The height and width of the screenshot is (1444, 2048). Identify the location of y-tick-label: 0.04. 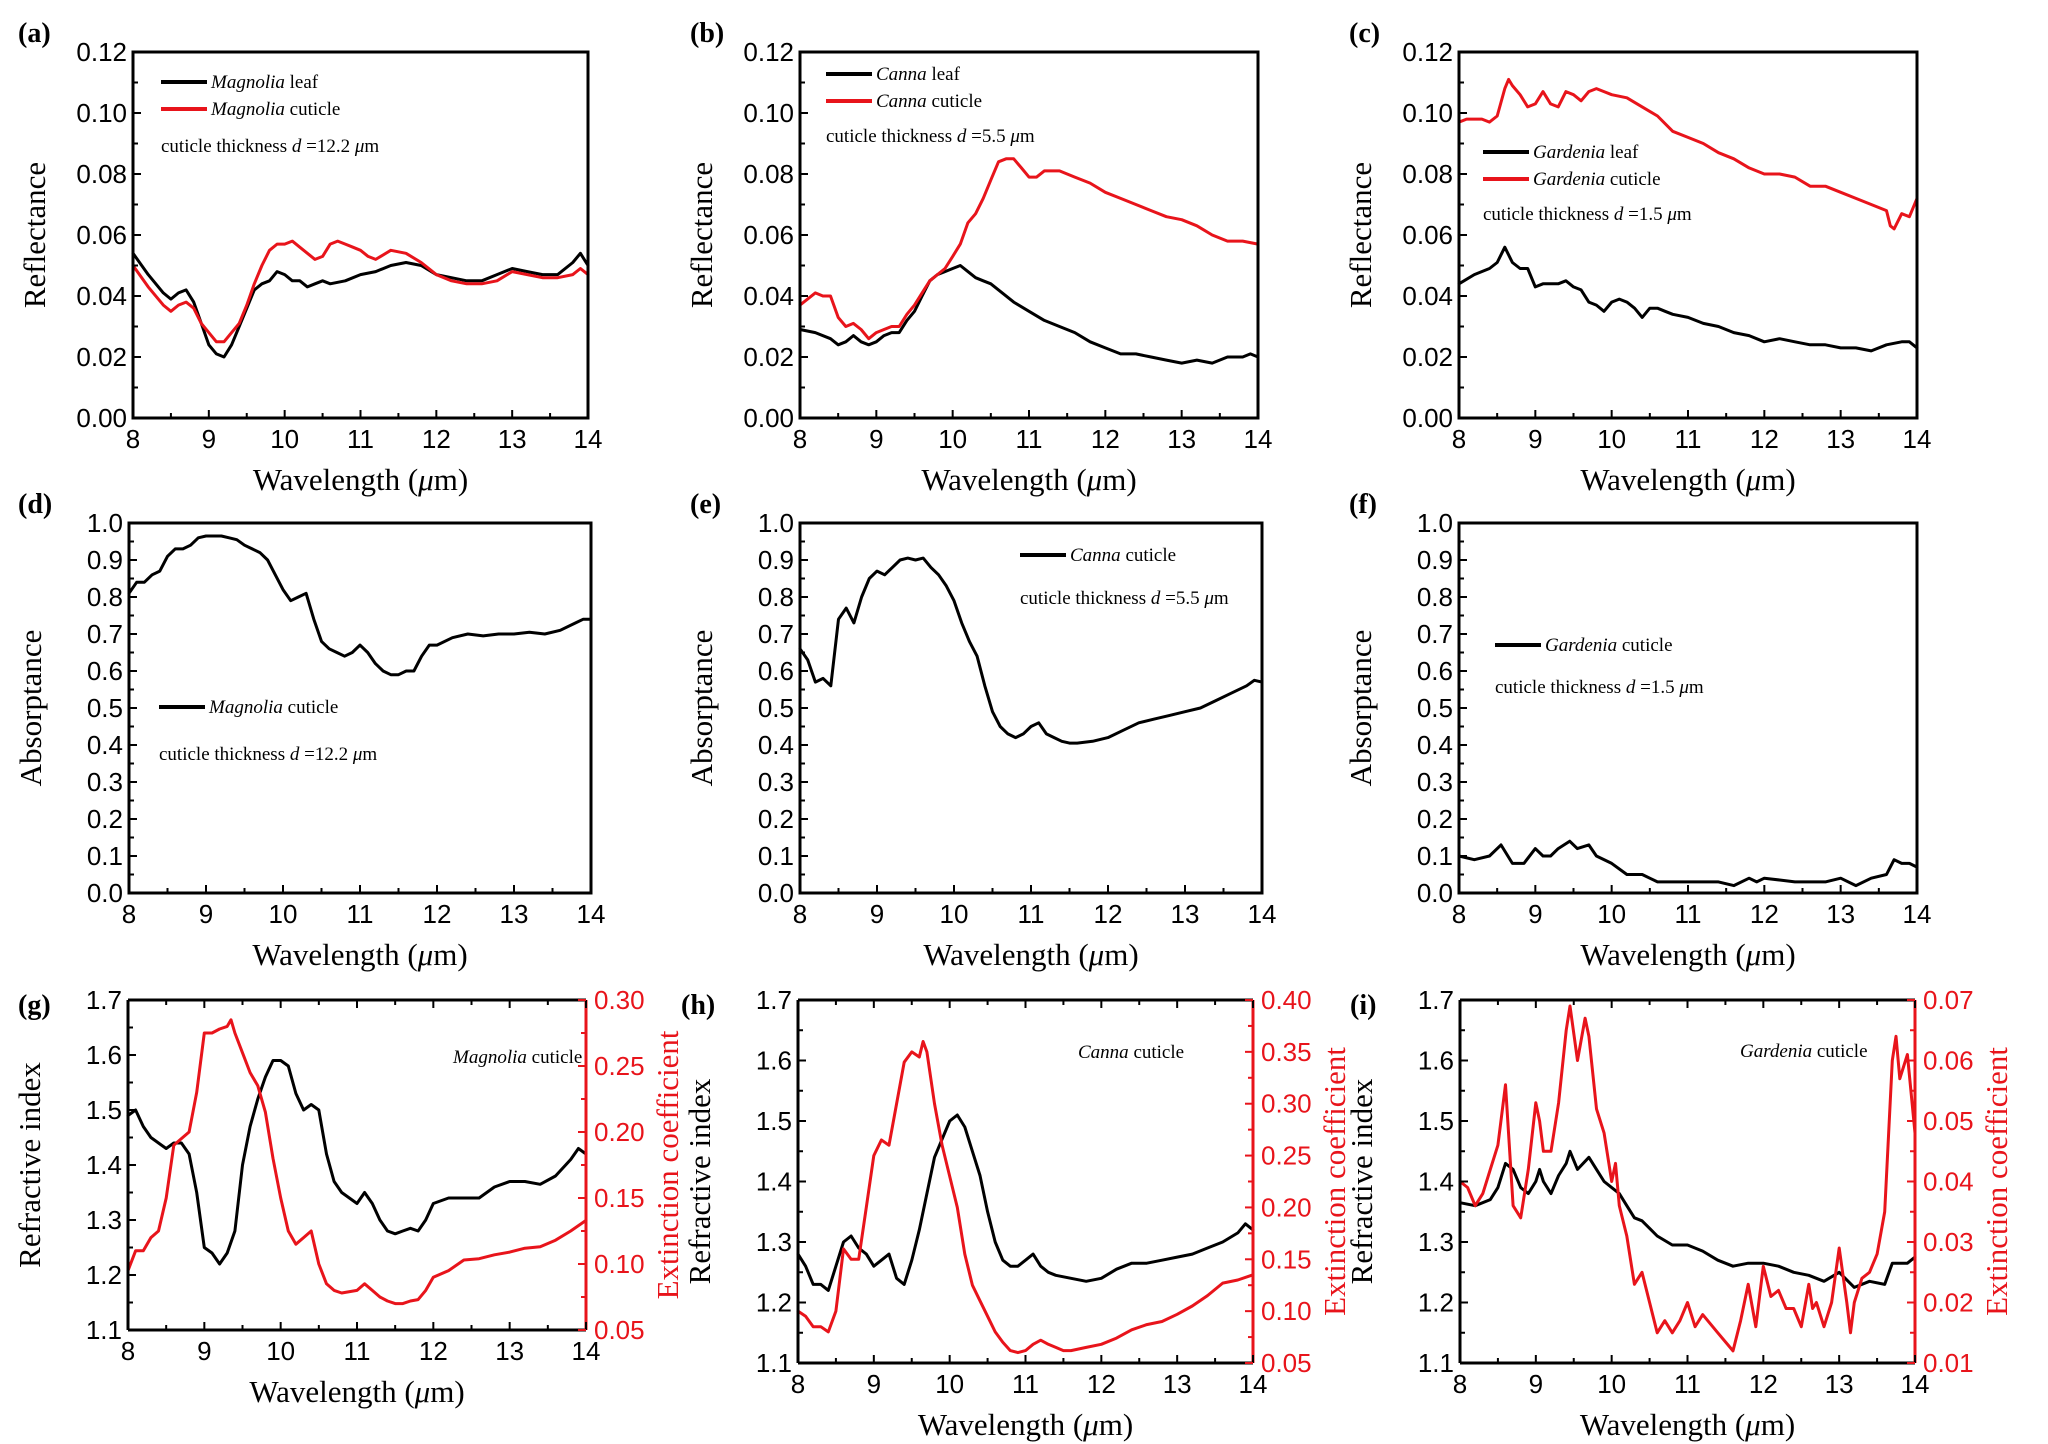
(768, 296).